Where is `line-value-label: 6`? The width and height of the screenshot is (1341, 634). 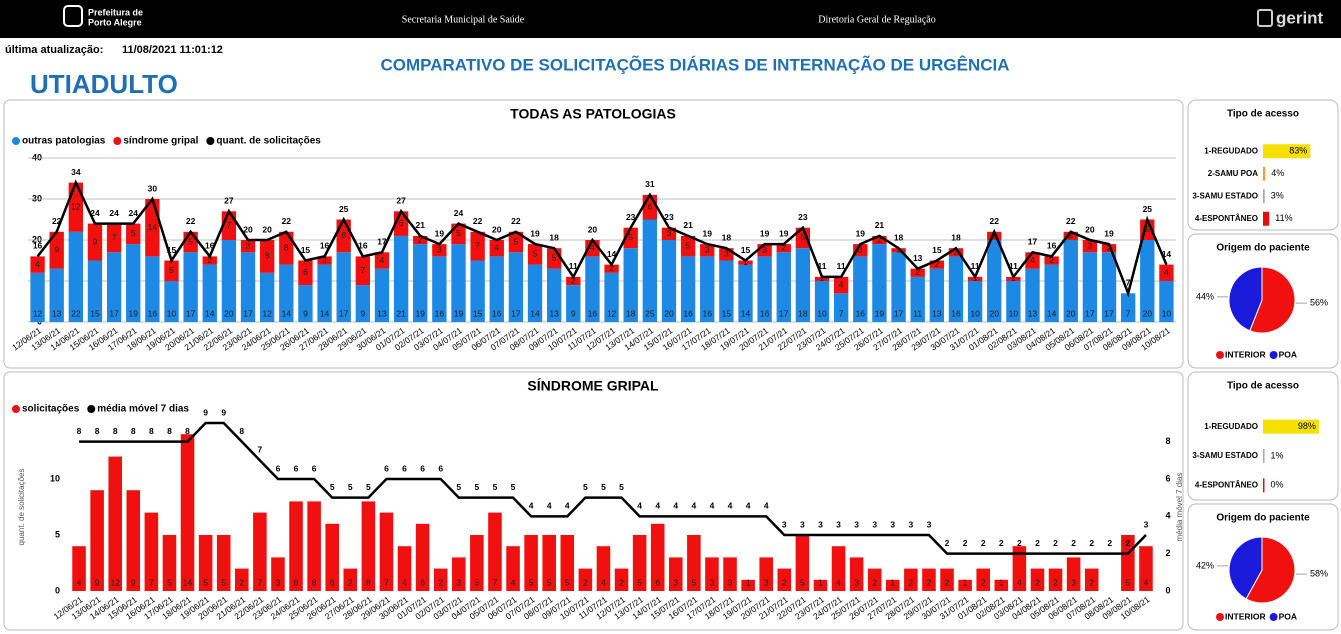 line-value-label: 6 is located at coordinates (278, 468).